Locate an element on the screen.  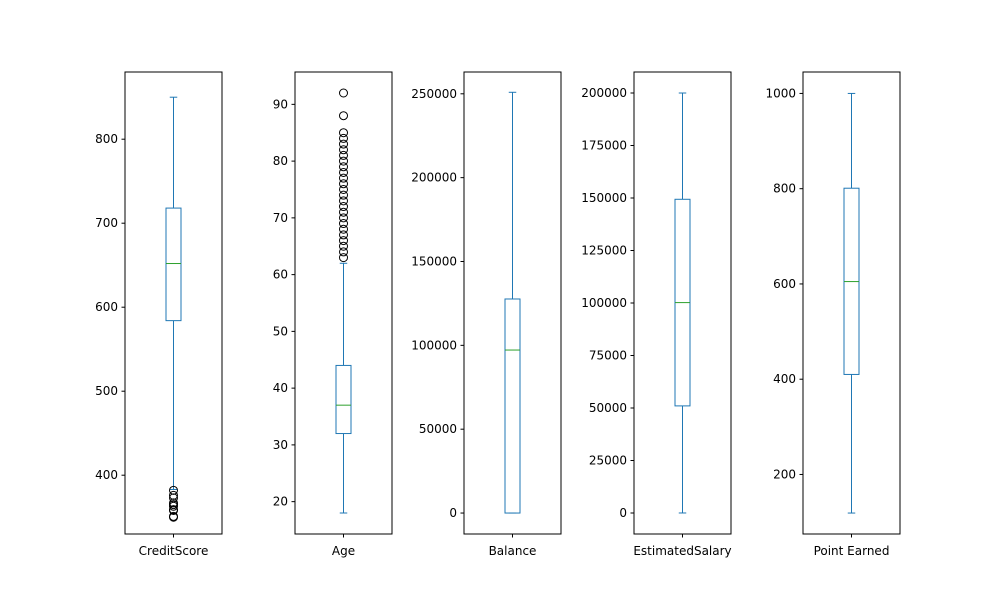
panel-2-ytick-label: 90 is located at coordinates (280, 104).